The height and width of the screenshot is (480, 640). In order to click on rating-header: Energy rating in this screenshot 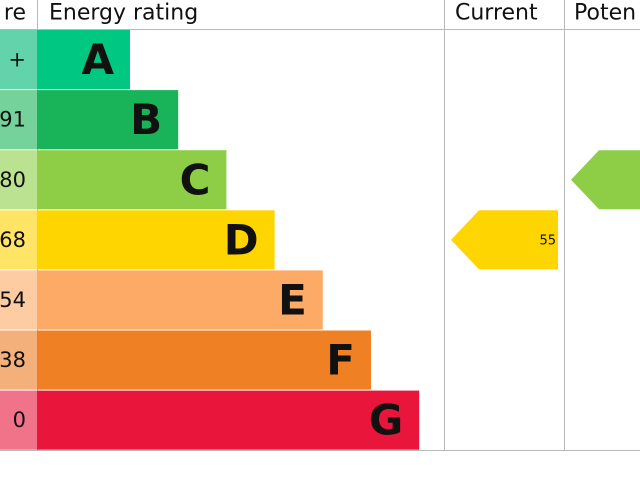, I will do `click(123, 13)`.